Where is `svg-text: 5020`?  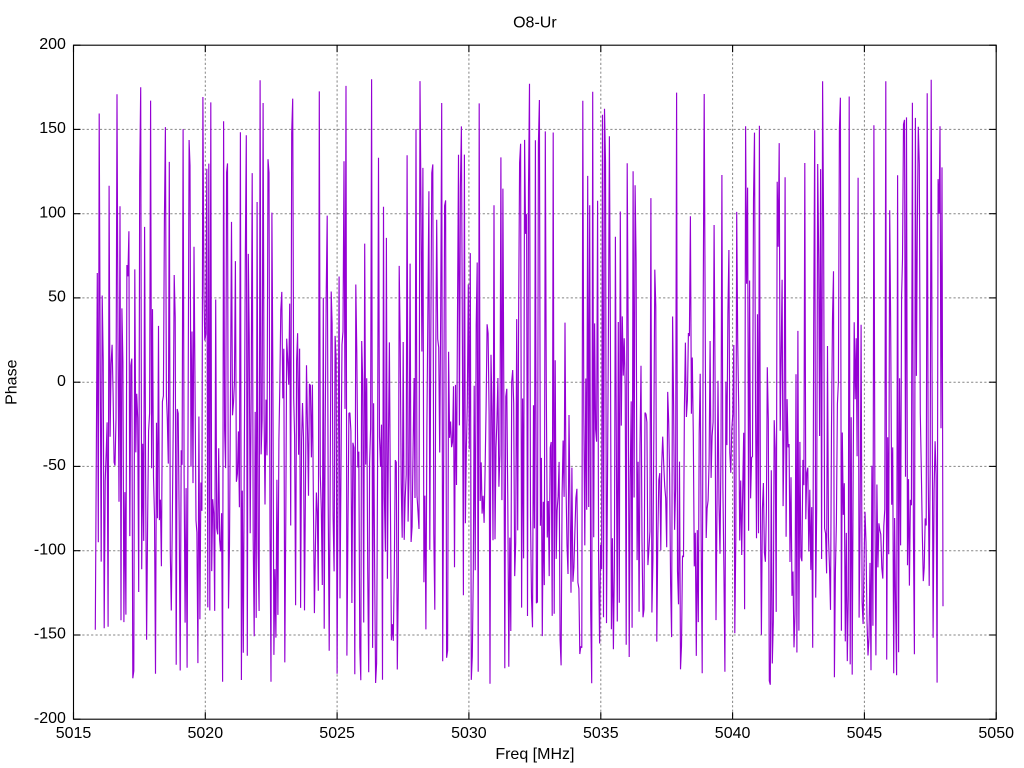
svg-text: 5020 is located at coordinates (206, 733).